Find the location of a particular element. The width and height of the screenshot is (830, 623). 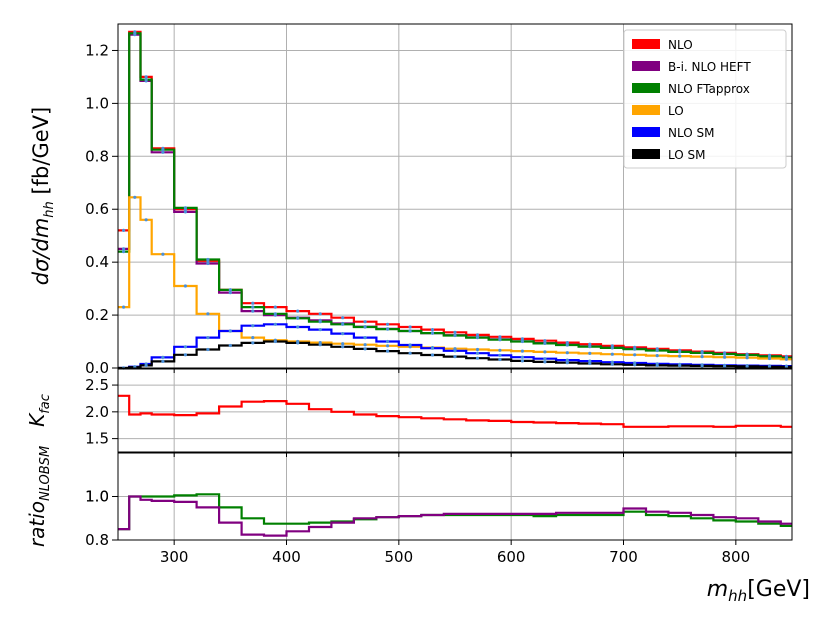

legend-box is located at coordinates (705, 99).